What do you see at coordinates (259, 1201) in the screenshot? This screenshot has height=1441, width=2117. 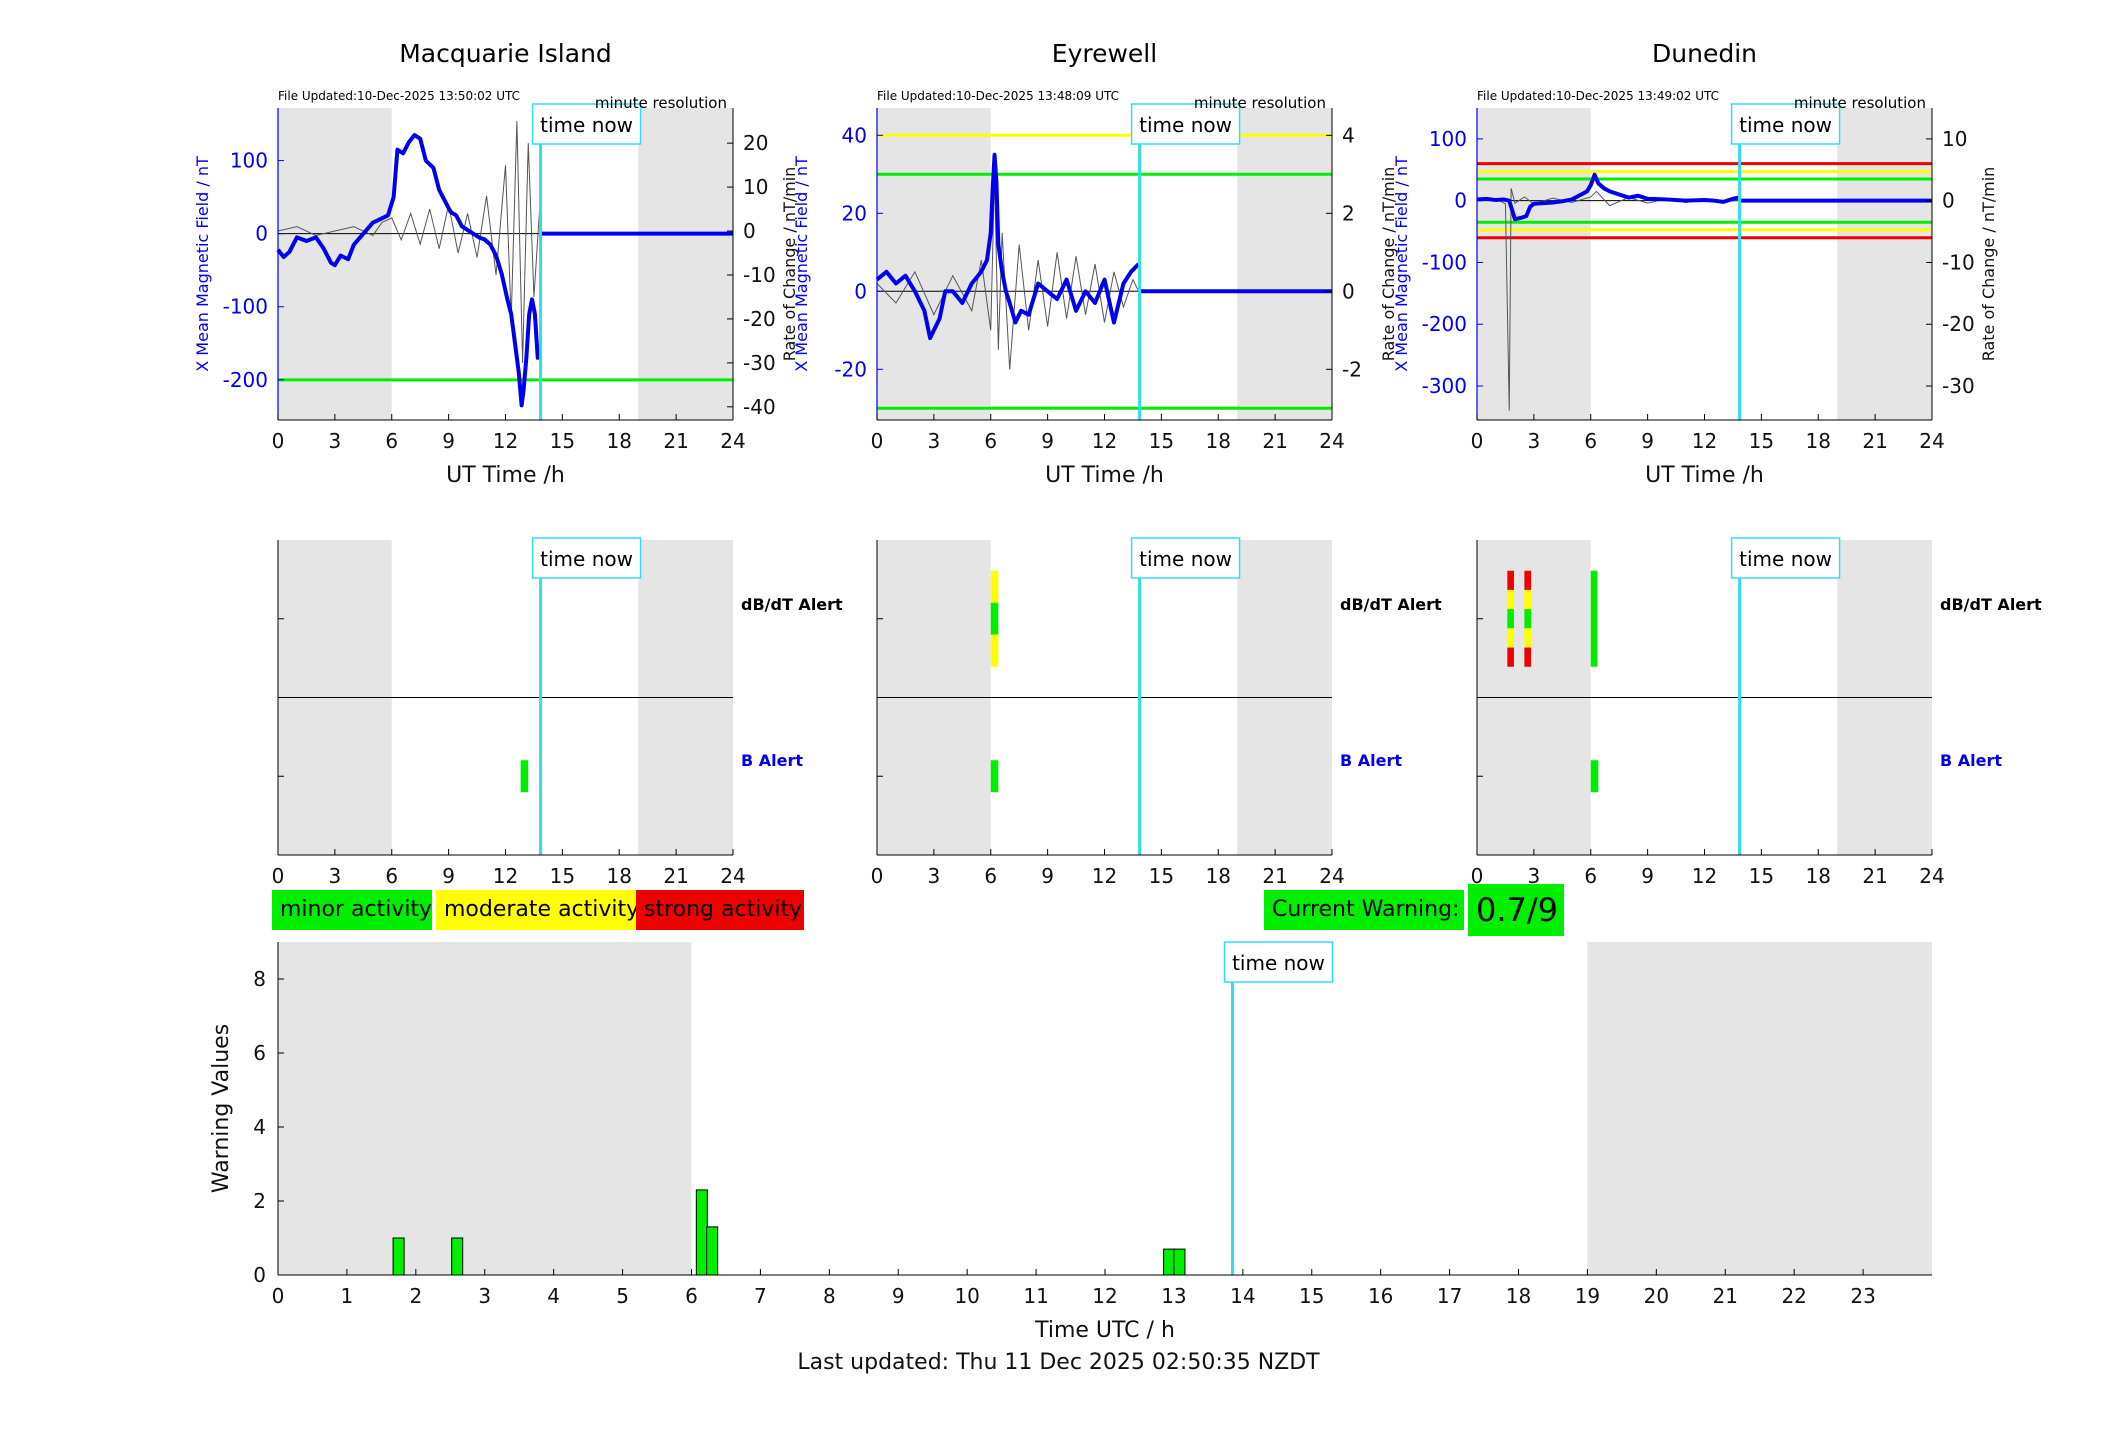 I see `y-tick-label: 2` at bounding box center [259, 1201].